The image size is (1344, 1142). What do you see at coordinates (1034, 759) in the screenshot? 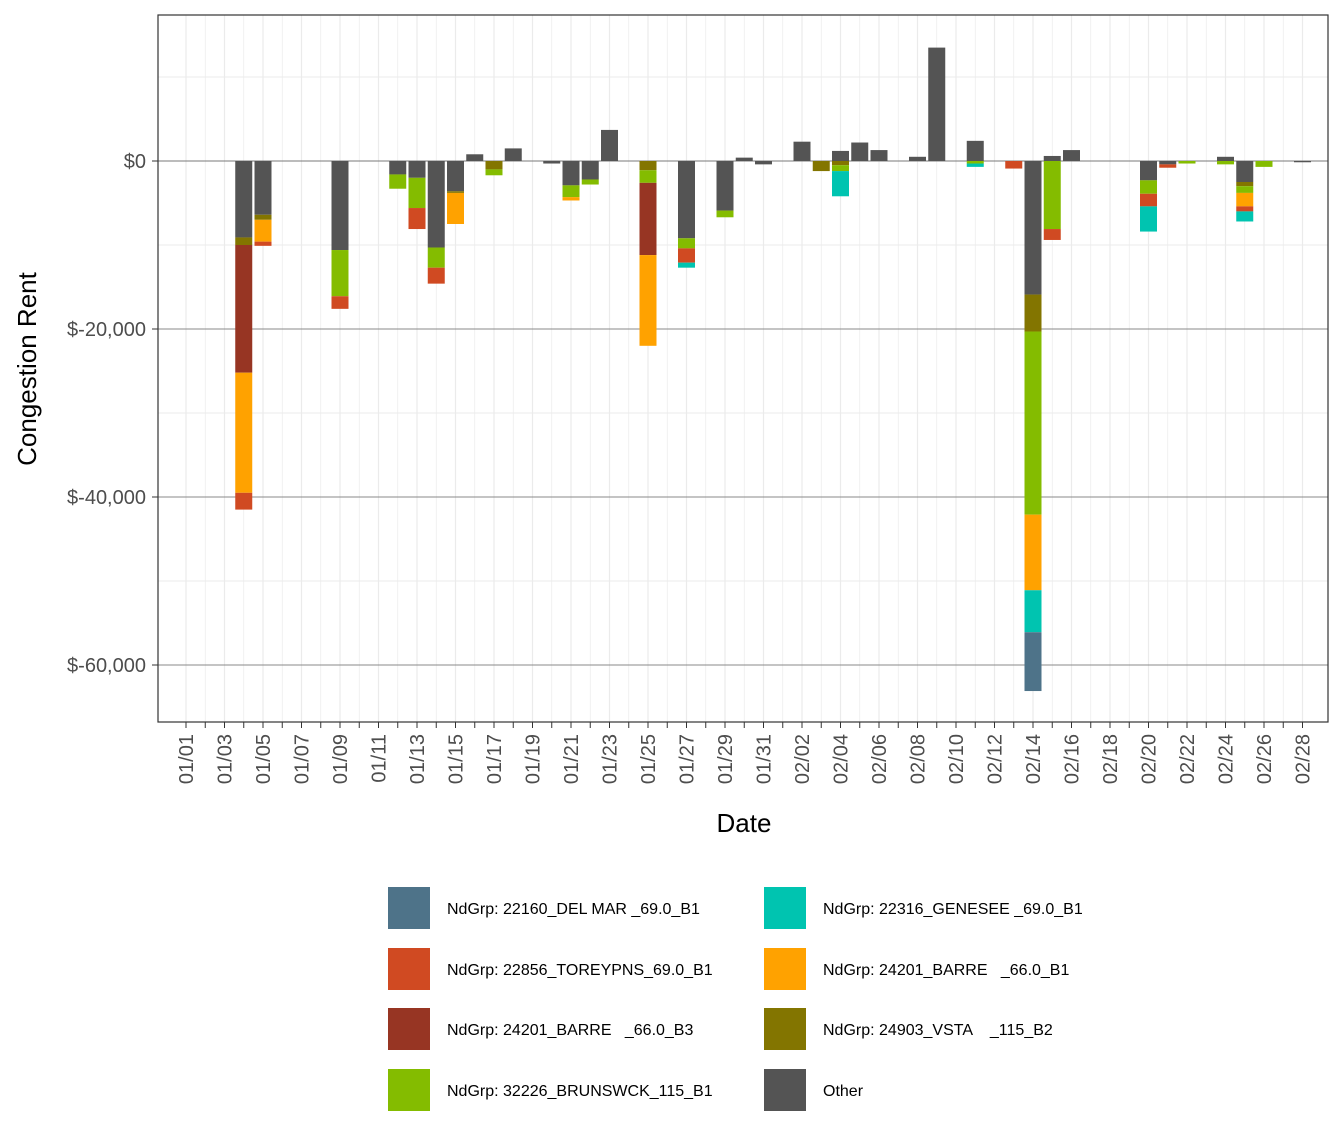
I see `x-tick-label: 02/14` at bounding box center [1034, 759].